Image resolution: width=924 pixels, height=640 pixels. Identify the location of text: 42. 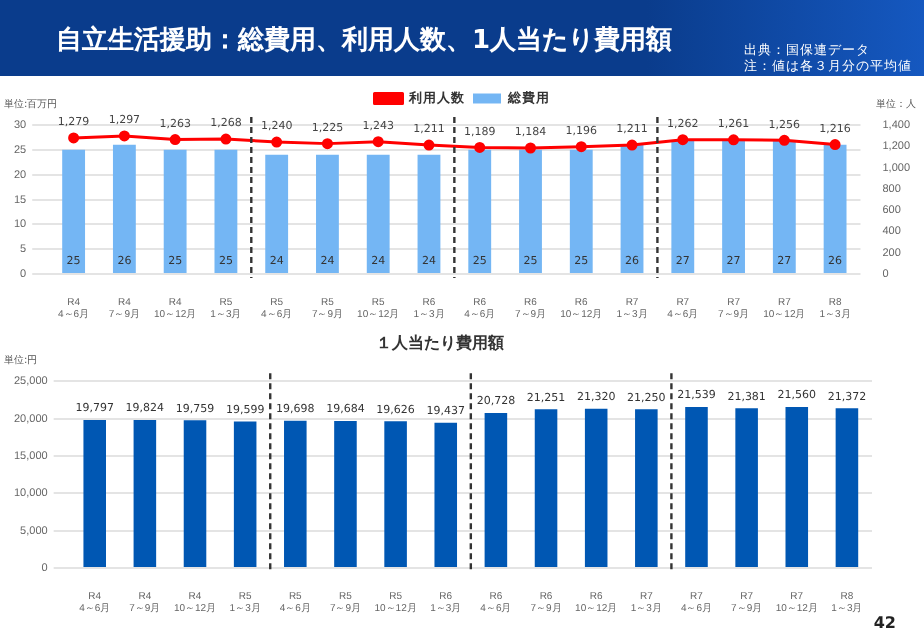
(884, 623).